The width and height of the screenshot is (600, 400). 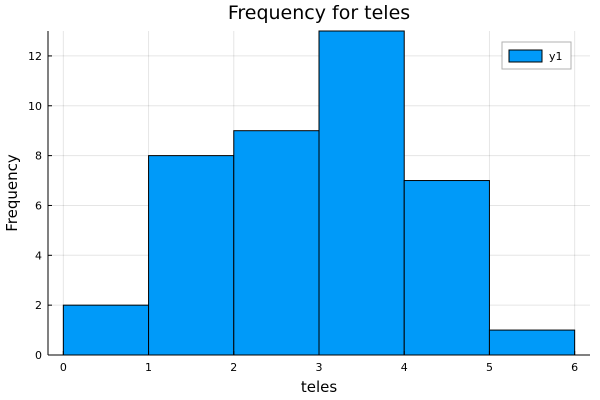 I want to click on x-tick-label: 4, so click(x=404, y=367).